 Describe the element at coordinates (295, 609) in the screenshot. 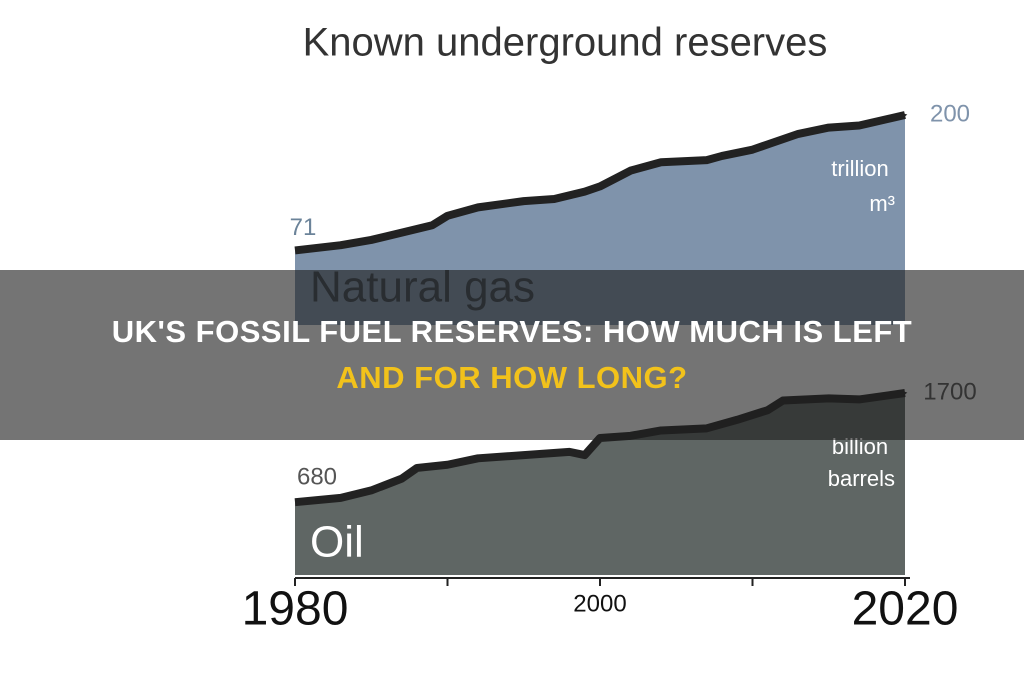

I see `x-tick-label: 1980` at that location.